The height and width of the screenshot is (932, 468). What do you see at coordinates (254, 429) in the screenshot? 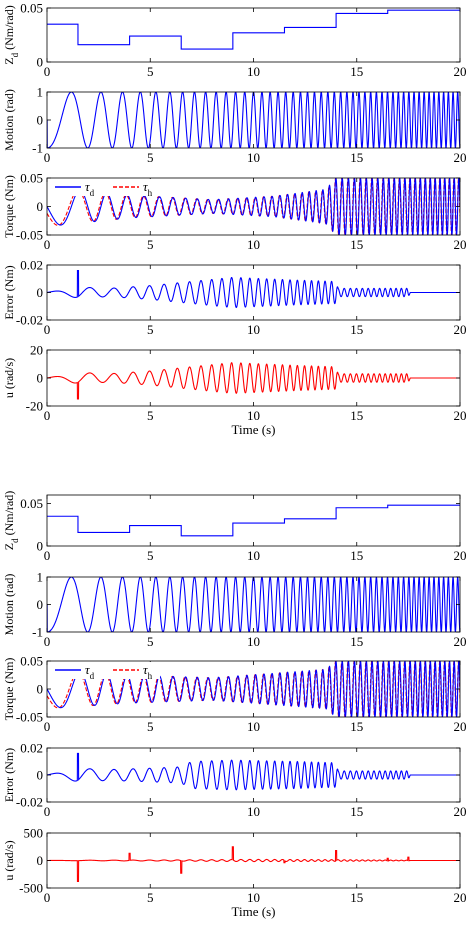
I see `x-axis-label: Time (s)` at bounding box center [254, 429].